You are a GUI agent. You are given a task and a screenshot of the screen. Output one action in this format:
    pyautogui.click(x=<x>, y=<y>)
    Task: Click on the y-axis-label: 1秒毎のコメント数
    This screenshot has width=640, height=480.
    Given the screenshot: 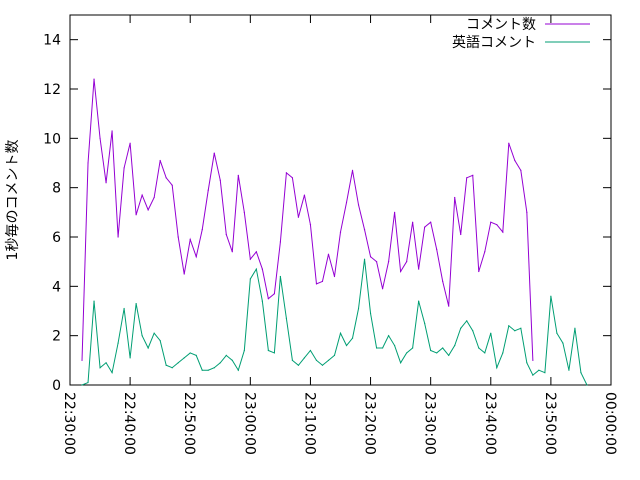 What is the action you would take?
    pyautogui.click(x=13, y=200)
    